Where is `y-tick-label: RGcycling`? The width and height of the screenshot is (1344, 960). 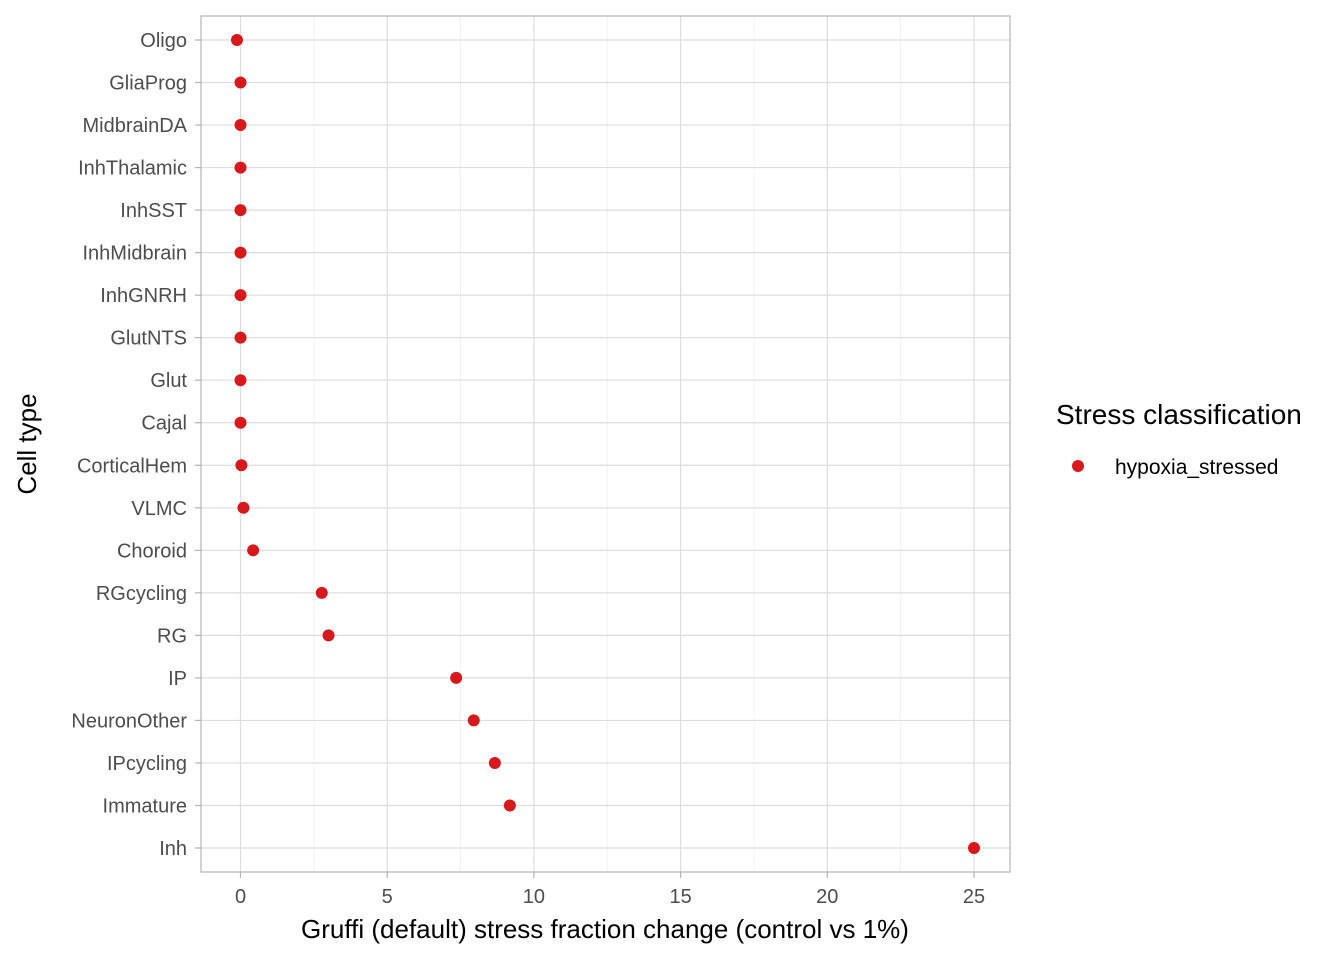
y-tick-label: RGcycling is located at coordinates (141, 594).